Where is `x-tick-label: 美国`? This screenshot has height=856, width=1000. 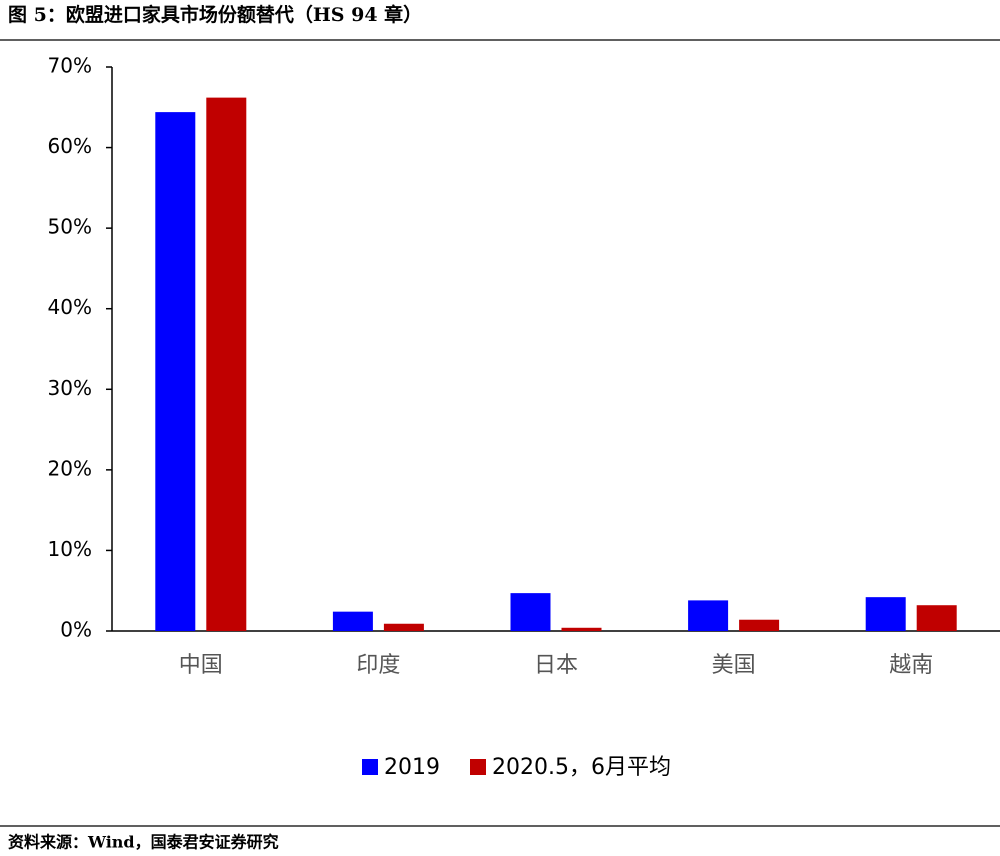 x-tick-label: 美国 is located at coordinates (734, 665).